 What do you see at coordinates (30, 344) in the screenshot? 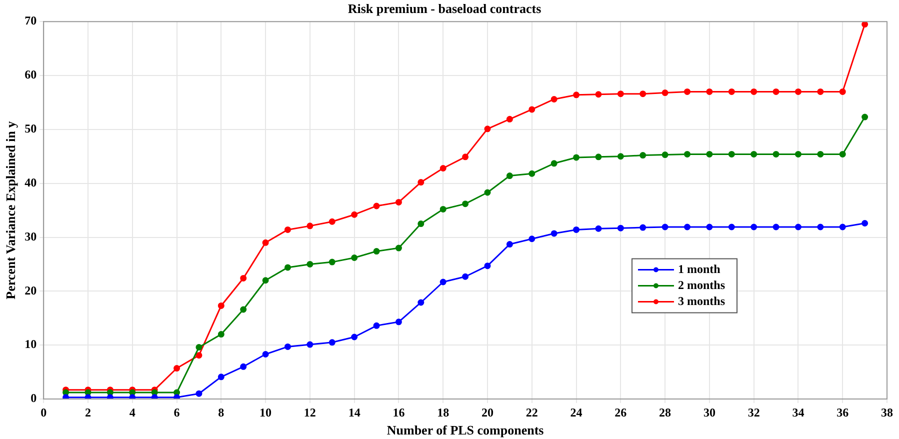
I see `y-tick-label: 10` at bounding box center [30, 344].